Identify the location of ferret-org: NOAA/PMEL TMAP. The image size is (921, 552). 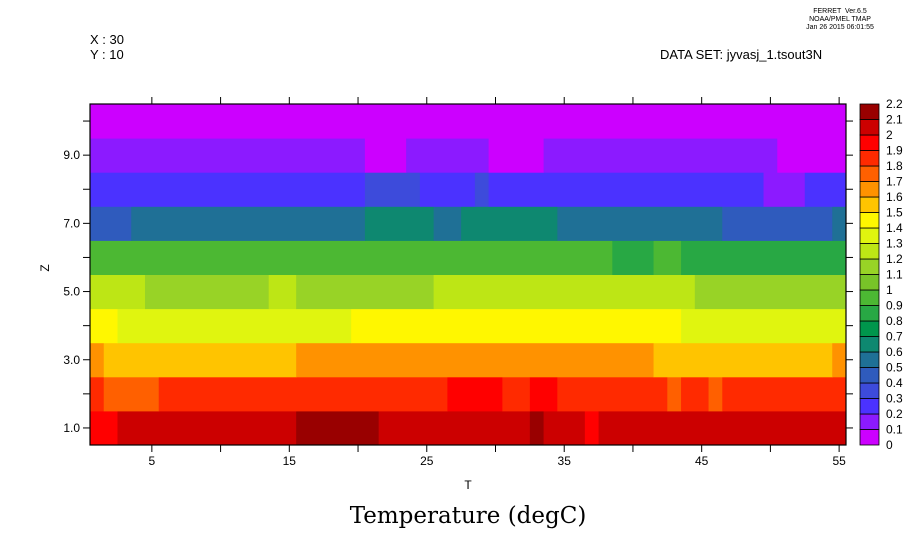
(840, 19).